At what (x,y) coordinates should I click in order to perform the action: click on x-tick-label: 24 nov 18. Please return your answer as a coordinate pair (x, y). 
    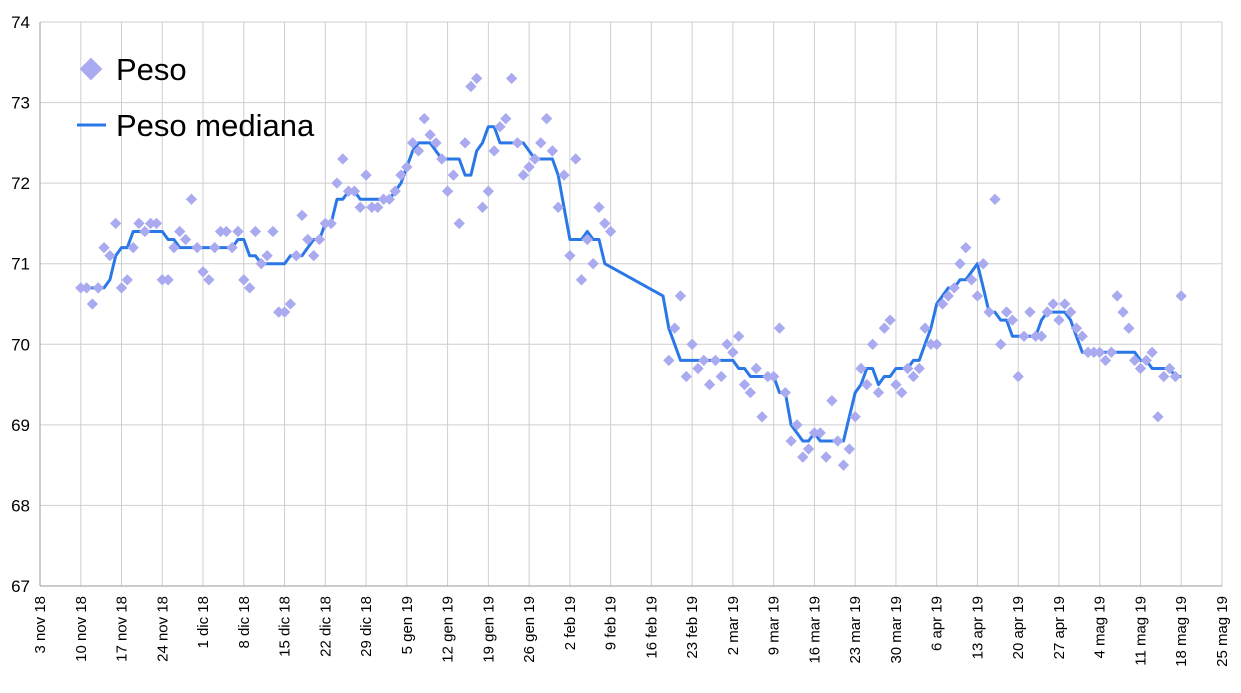
    Looking at the image, I should click on (162, 629).